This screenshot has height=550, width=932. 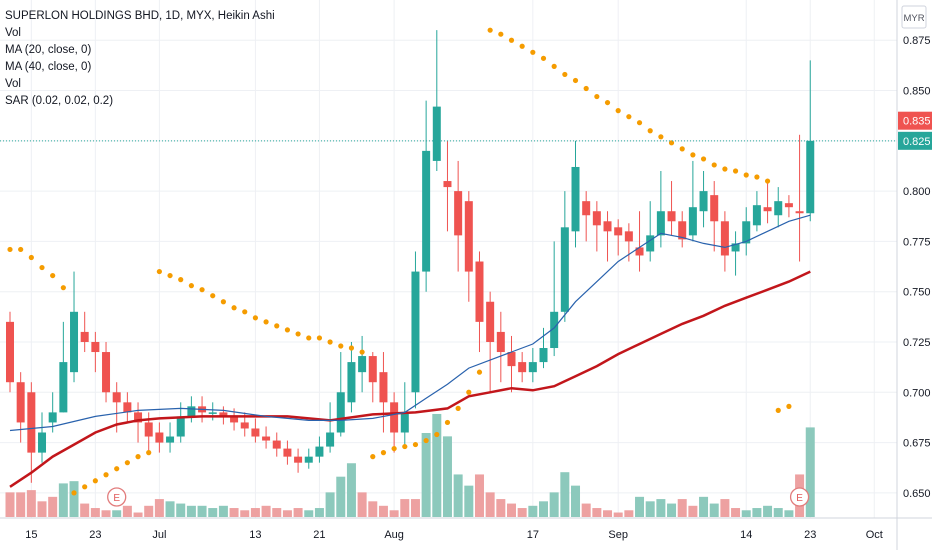 I want to click on price-tick-8: 0.850, so click(x=917, y=92).